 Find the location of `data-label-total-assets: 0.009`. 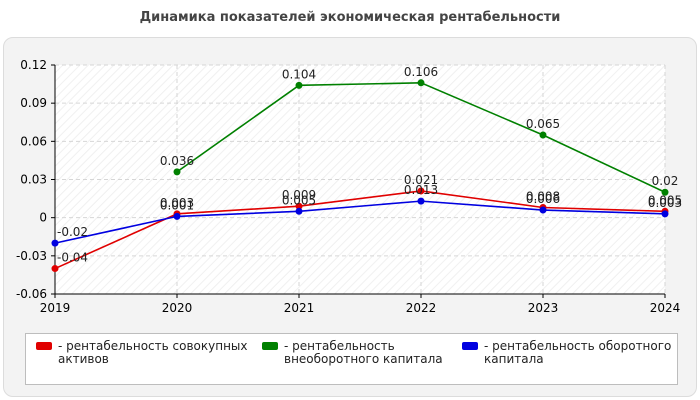

data-label-total-assets: 0.009 is located at coordinates (299, 195).